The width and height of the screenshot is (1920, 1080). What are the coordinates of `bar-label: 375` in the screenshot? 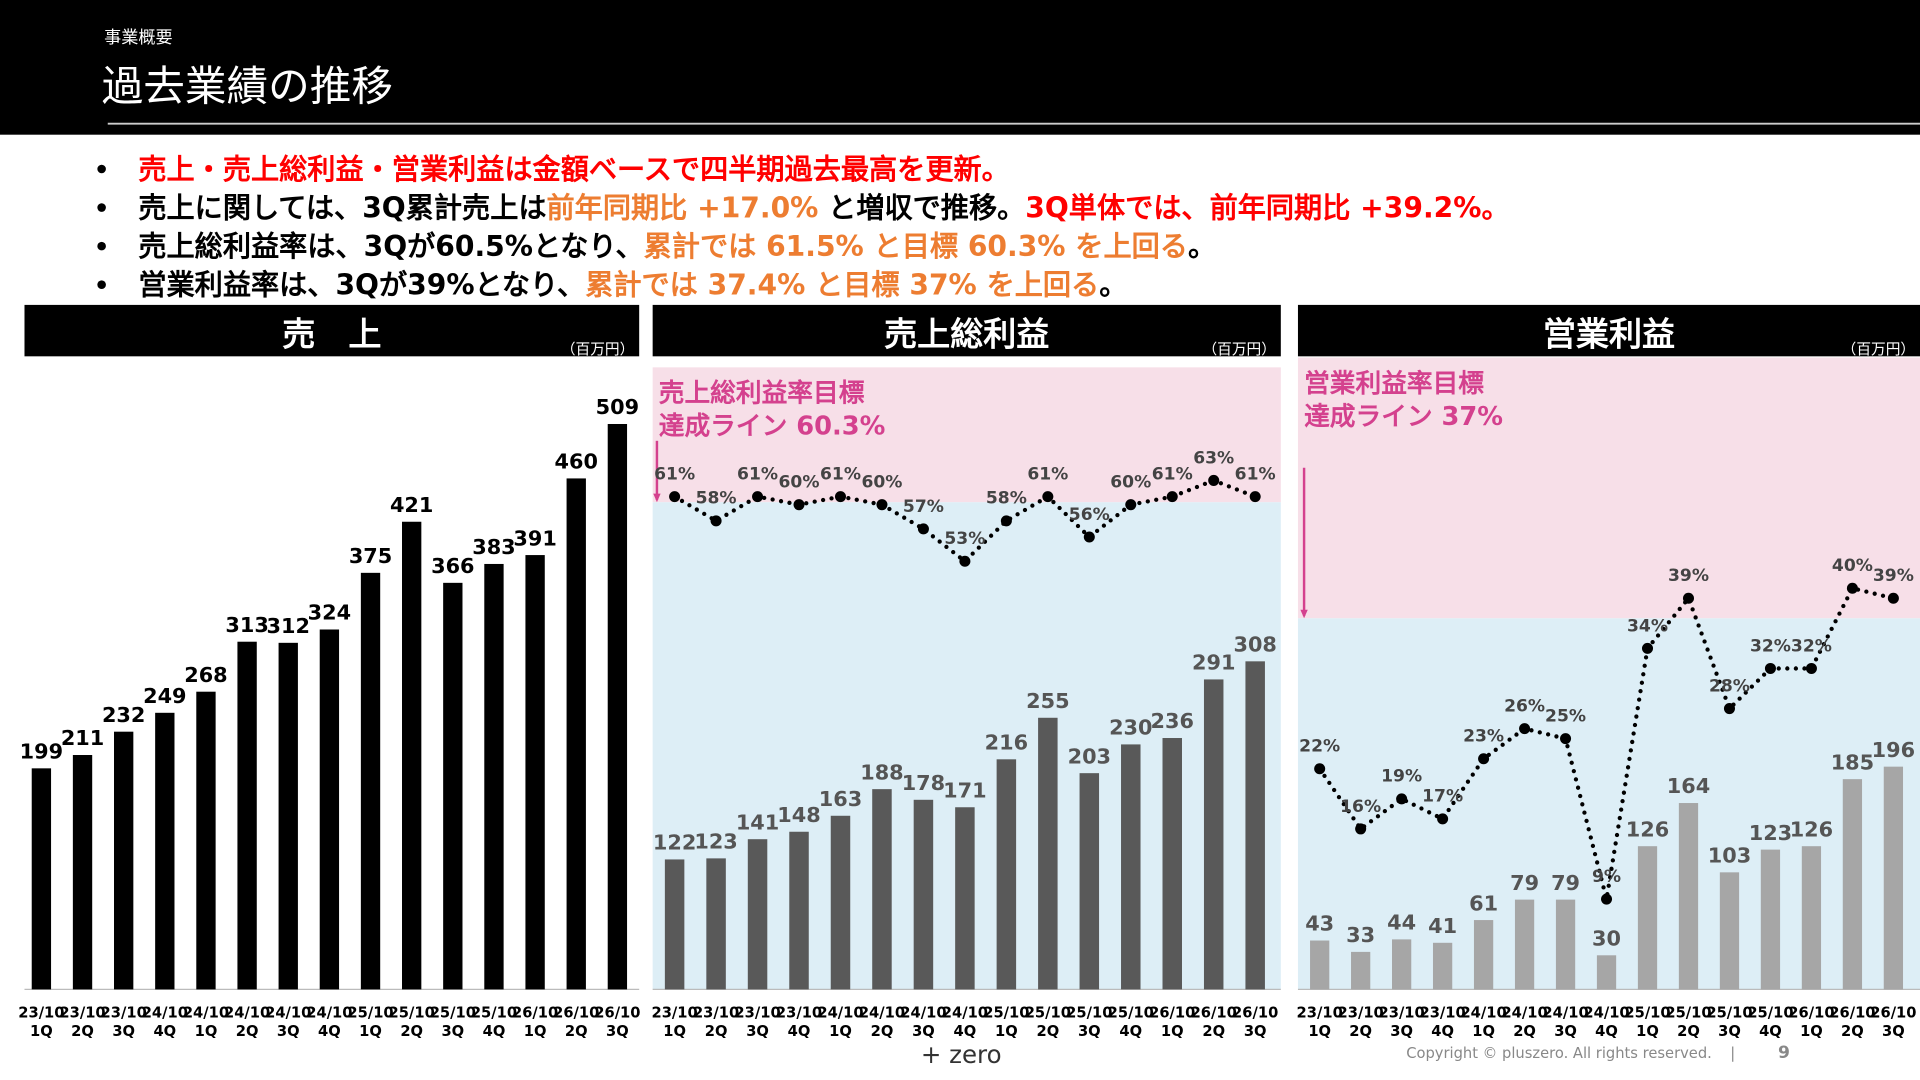 It's located at (370, 556).